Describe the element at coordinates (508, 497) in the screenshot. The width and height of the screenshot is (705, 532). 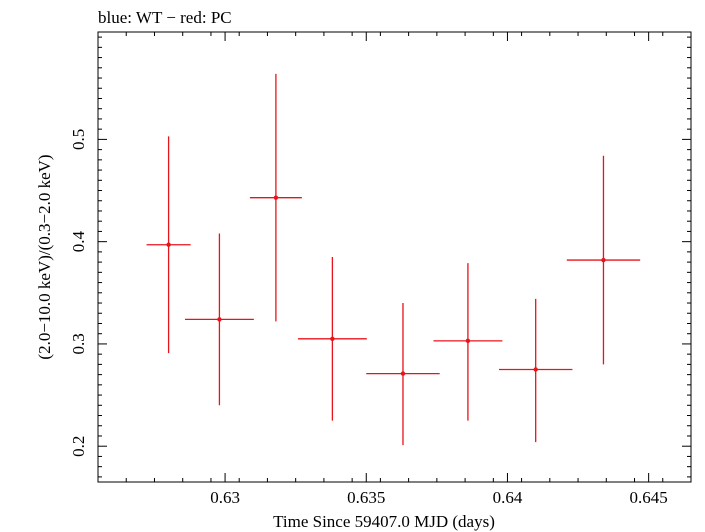
I see `x-tick-label: 0.64` at that location.